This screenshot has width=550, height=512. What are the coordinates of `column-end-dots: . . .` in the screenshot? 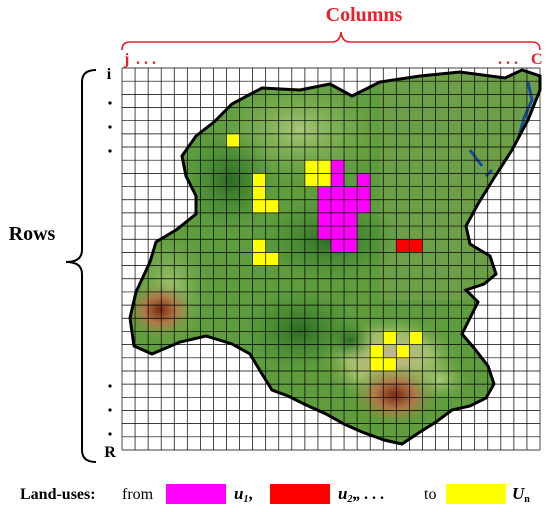 It's located at (508, 59).